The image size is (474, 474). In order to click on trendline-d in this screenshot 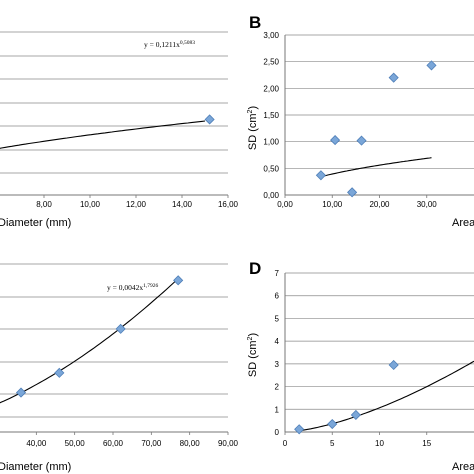, I will do `click(386, 396)`.